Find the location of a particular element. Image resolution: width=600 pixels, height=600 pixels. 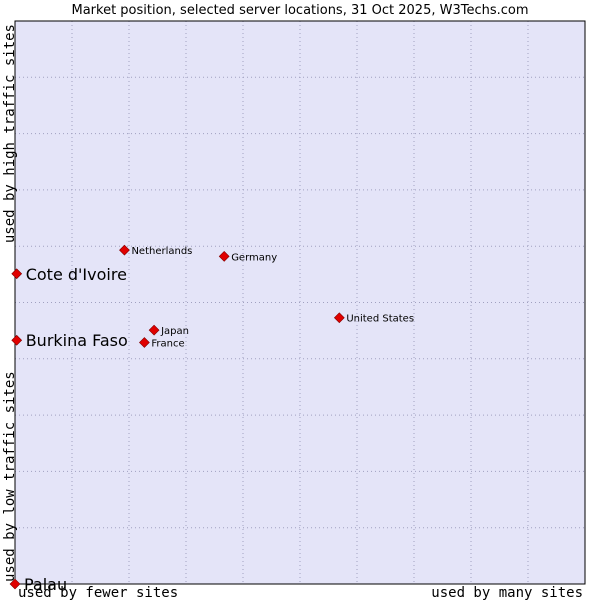

point-marker-palau is located at coordinates (15, 584).